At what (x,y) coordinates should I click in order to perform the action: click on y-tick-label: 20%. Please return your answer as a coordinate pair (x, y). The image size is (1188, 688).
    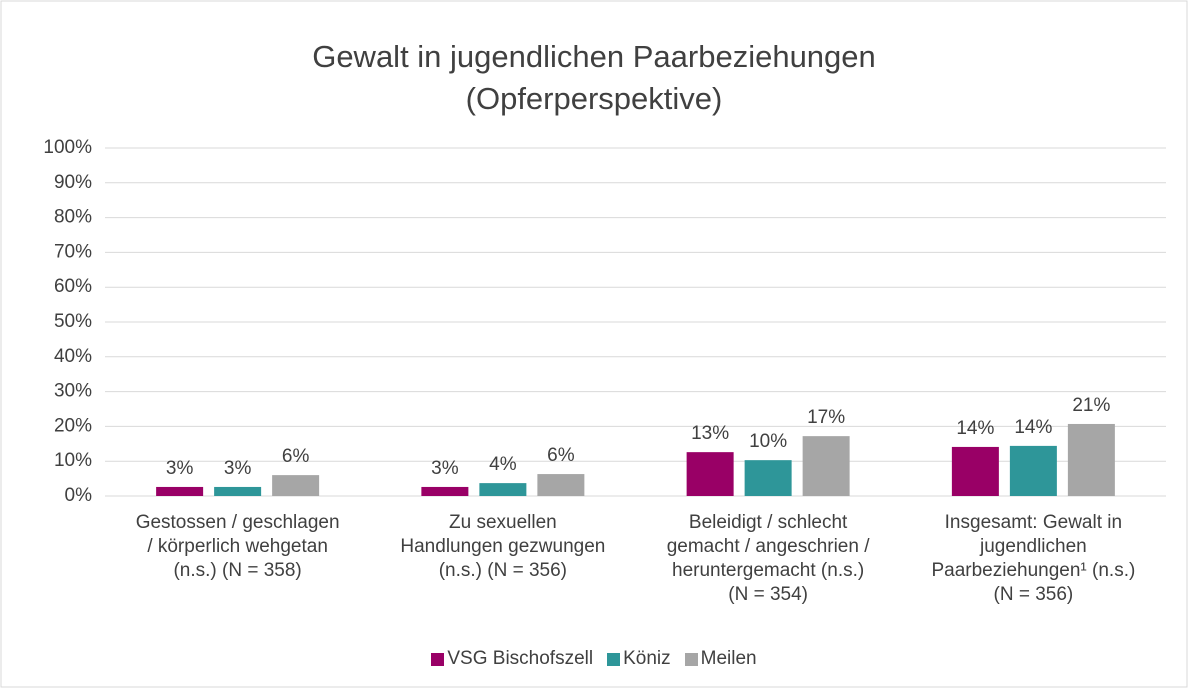
    Looking at the image, I should click on (73, 425).